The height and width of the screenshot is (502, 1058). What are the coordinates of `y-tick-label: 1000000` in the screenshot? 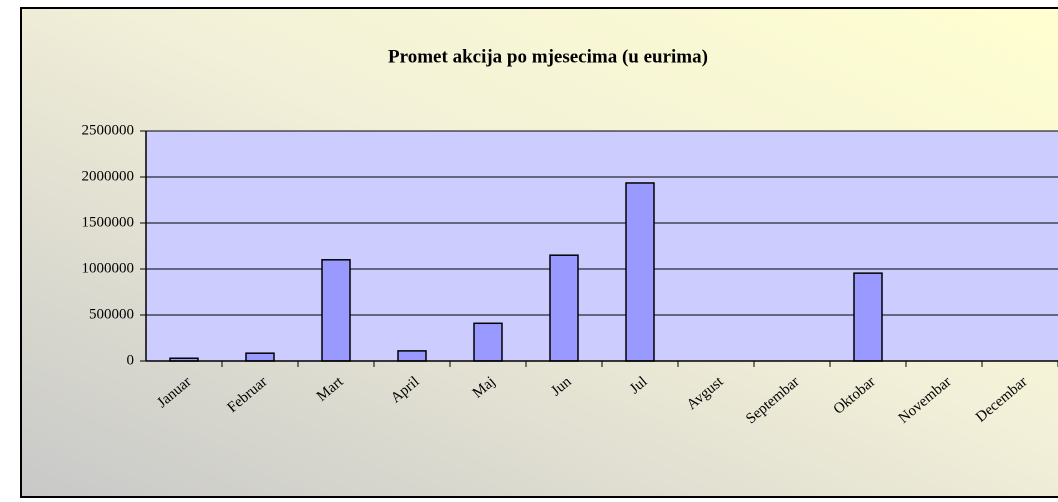 It's located at (108, 268).